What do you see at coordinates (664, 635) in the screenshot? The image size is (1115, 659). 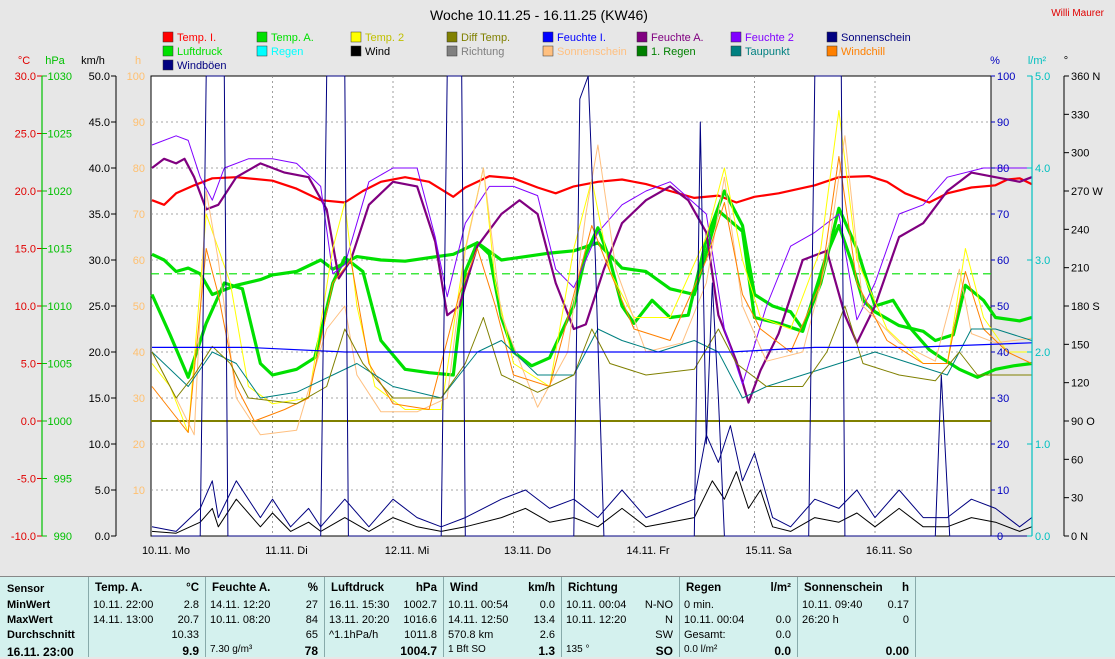 I see `dir-avg: SW` at bounding box center [664, 635].